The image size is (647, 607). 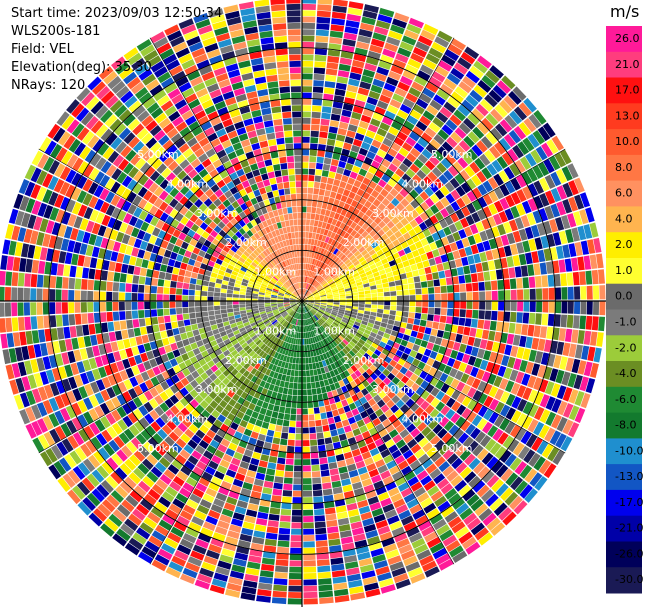 What do you see at coordinates (452, 448) in the screenshot?
I see `range-ring-label: 5.00km` at bounding box center [452, 448].